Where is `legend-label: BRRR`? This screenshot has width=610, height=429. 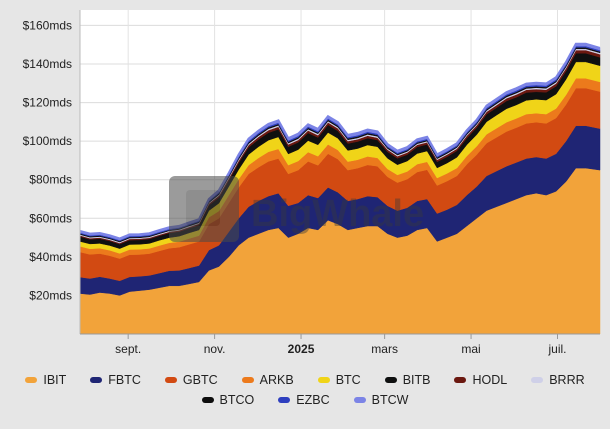
legend-label: BRRR is located at coordinates (567, 380).